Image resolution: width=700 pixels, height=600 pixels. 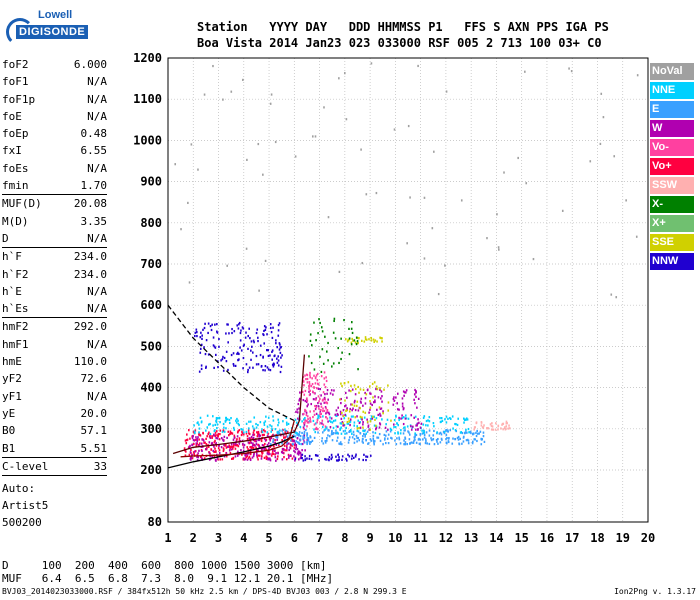 I want to click on x-tick-label: 1, so click(x=167, y=538).